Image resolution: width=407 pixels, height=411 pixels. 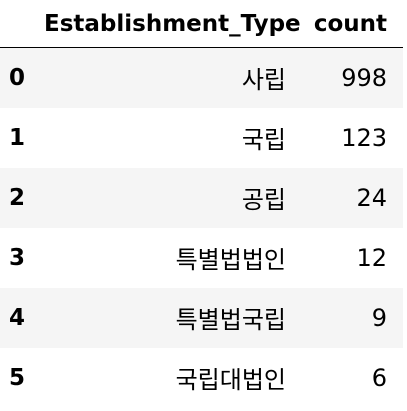 What do you see at coordinates (379, 377) in the screenshot?
I see `count-cell: 6` at bounding box center [379, 377].